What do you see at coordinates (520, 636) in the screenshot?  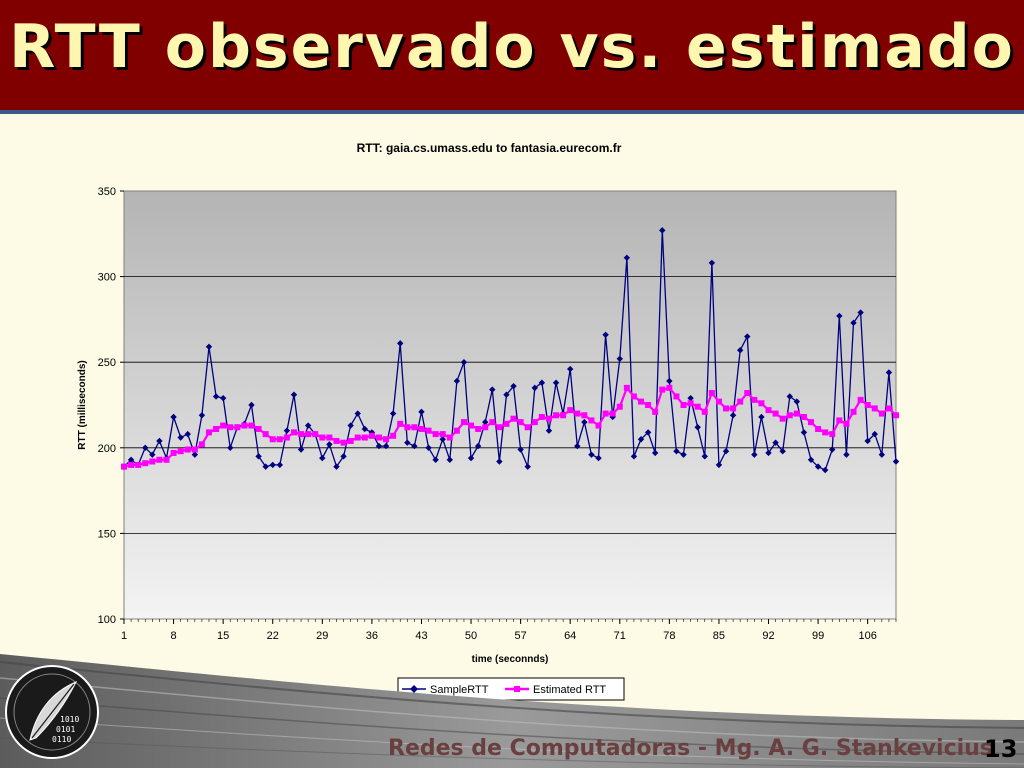 I see `x-tick-label: 57` at bounding box center [520, 636].